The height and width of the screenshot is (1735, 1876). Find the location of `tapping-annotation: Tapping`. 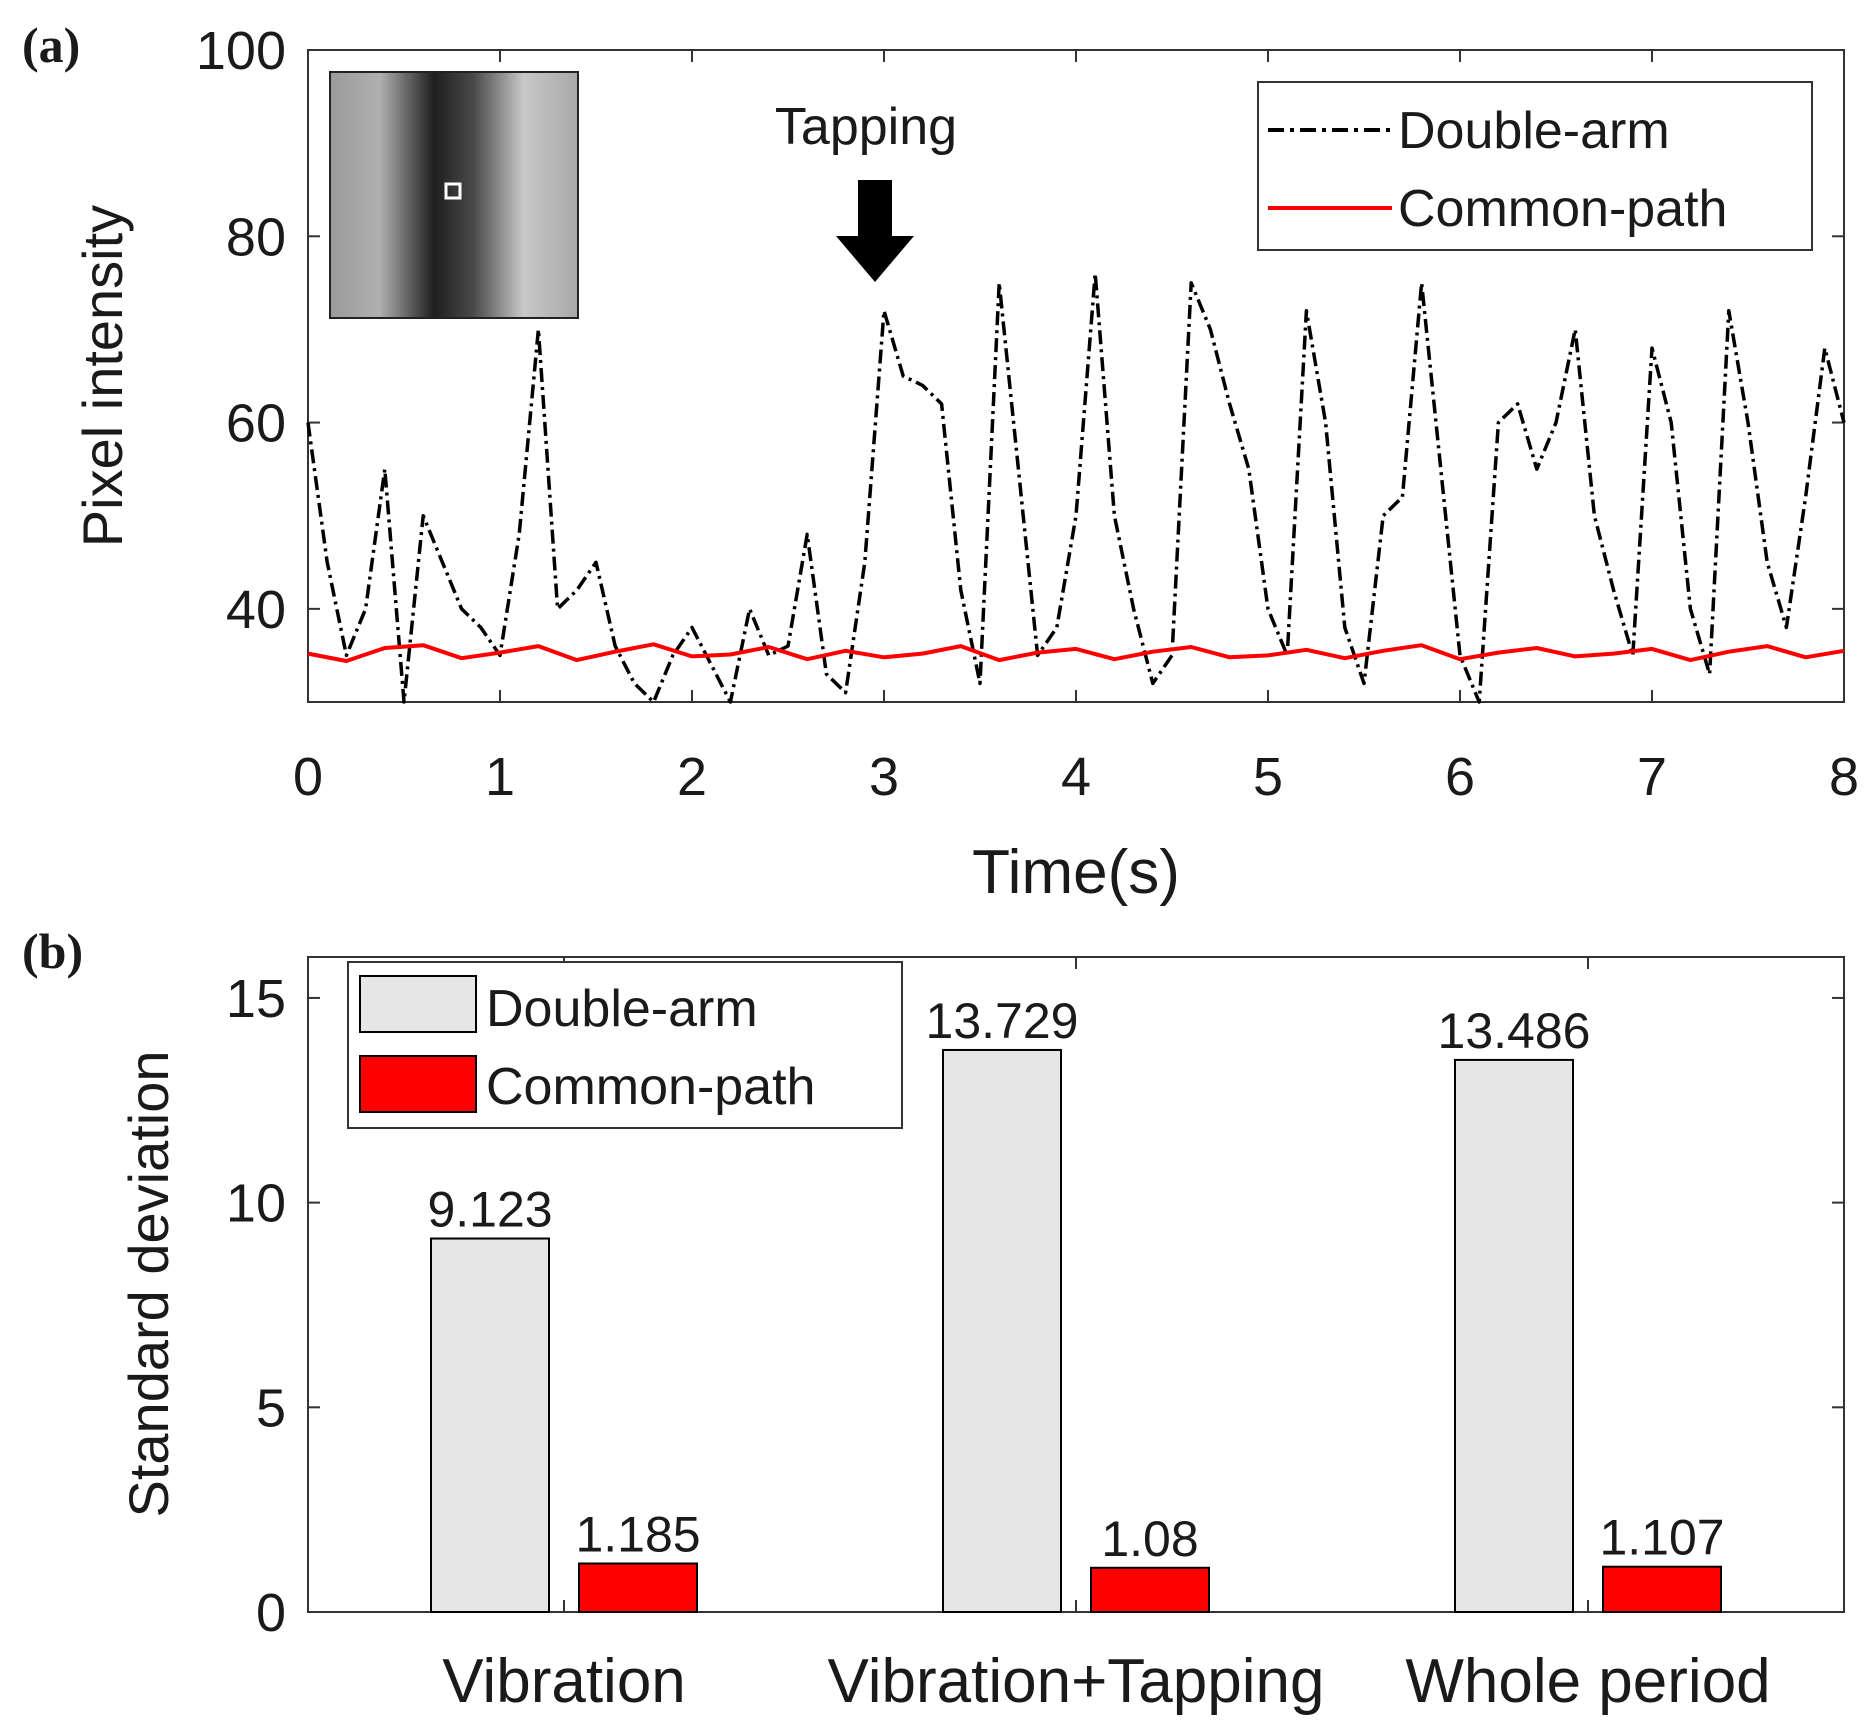

tapping-annotation: Tapping is located at coordinates (866, 190).